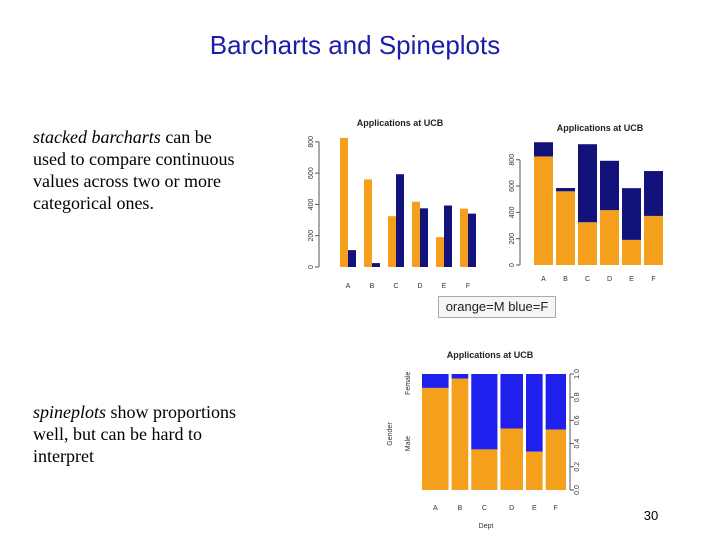  I want to click on right-tick-label: 1.0, so click(577, 374).